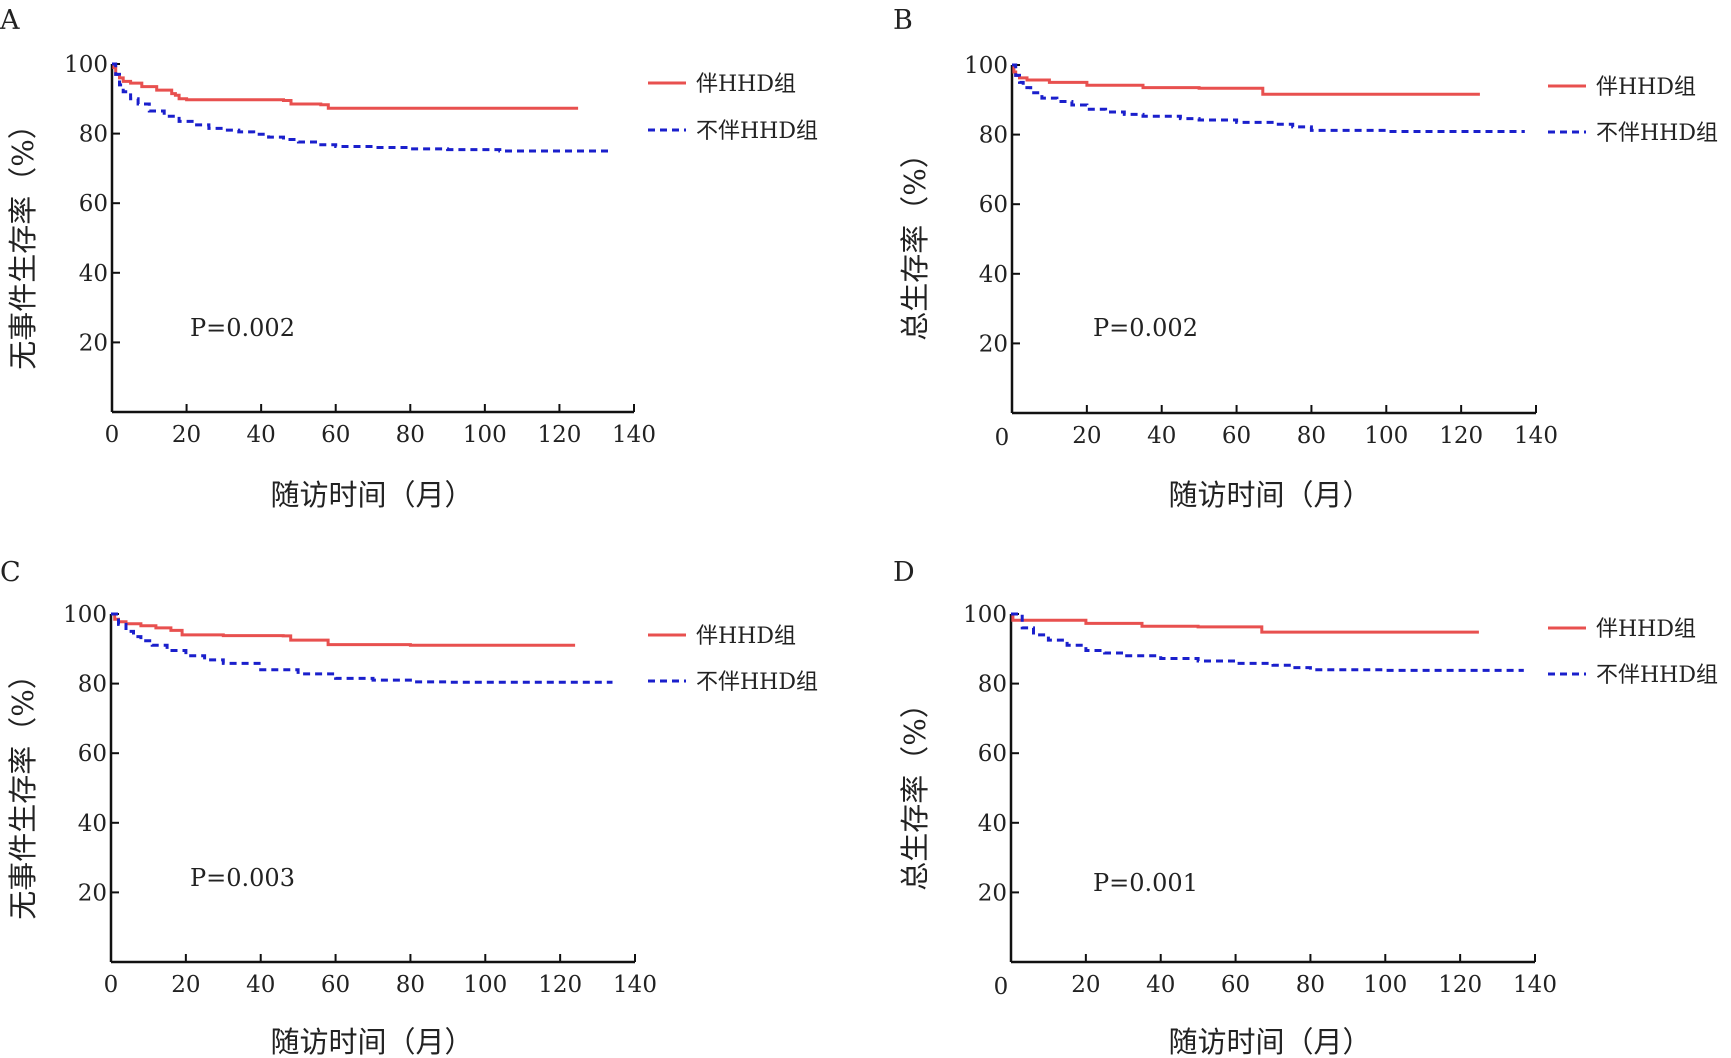 The width and height of the screenshot is (1731, 1058). Describe the element at coordinates (10, 20) in the screenshot. I see `panel-letter: A` at that location.